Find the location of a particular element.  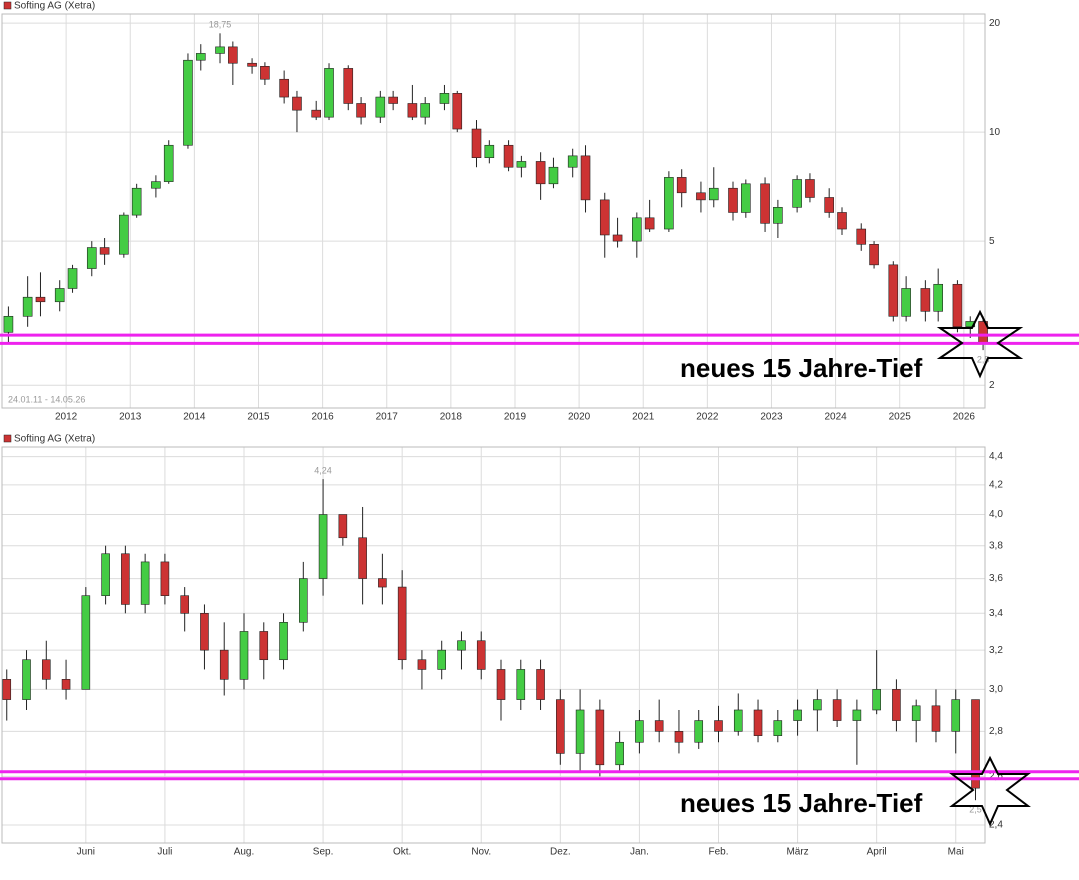

high-label: 18,75 is located at coordinates (220, 25).